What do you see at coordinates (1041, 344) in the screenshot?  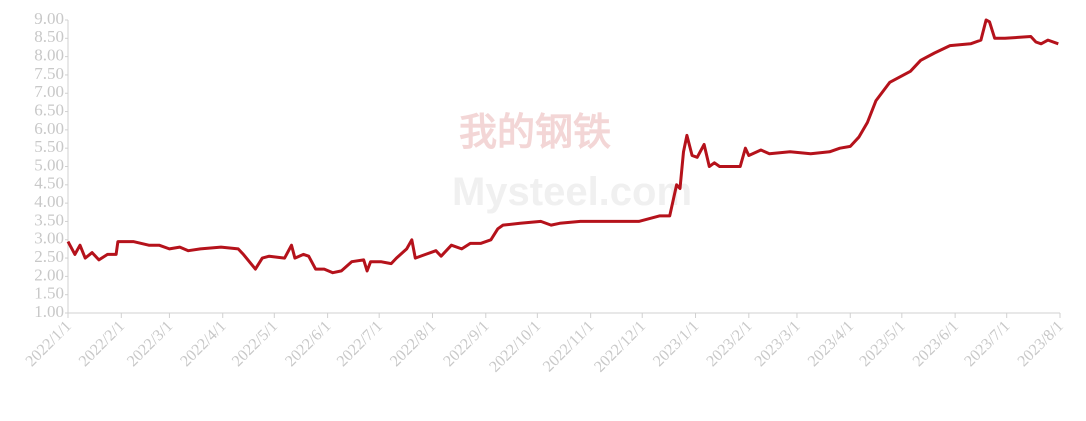 I see `x-tick-label: 2023/8/1` at bounding box center [1041, 344].